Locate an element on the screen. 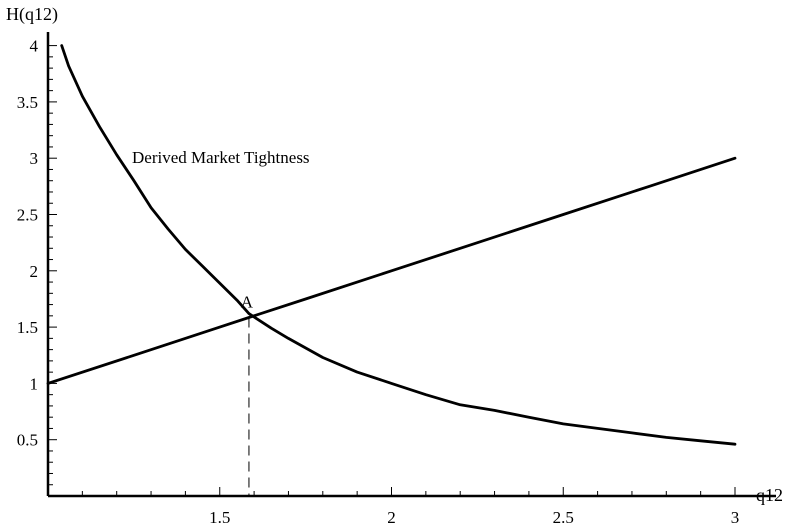  y-tick-label: 2 is located at coordinates (34, 271).